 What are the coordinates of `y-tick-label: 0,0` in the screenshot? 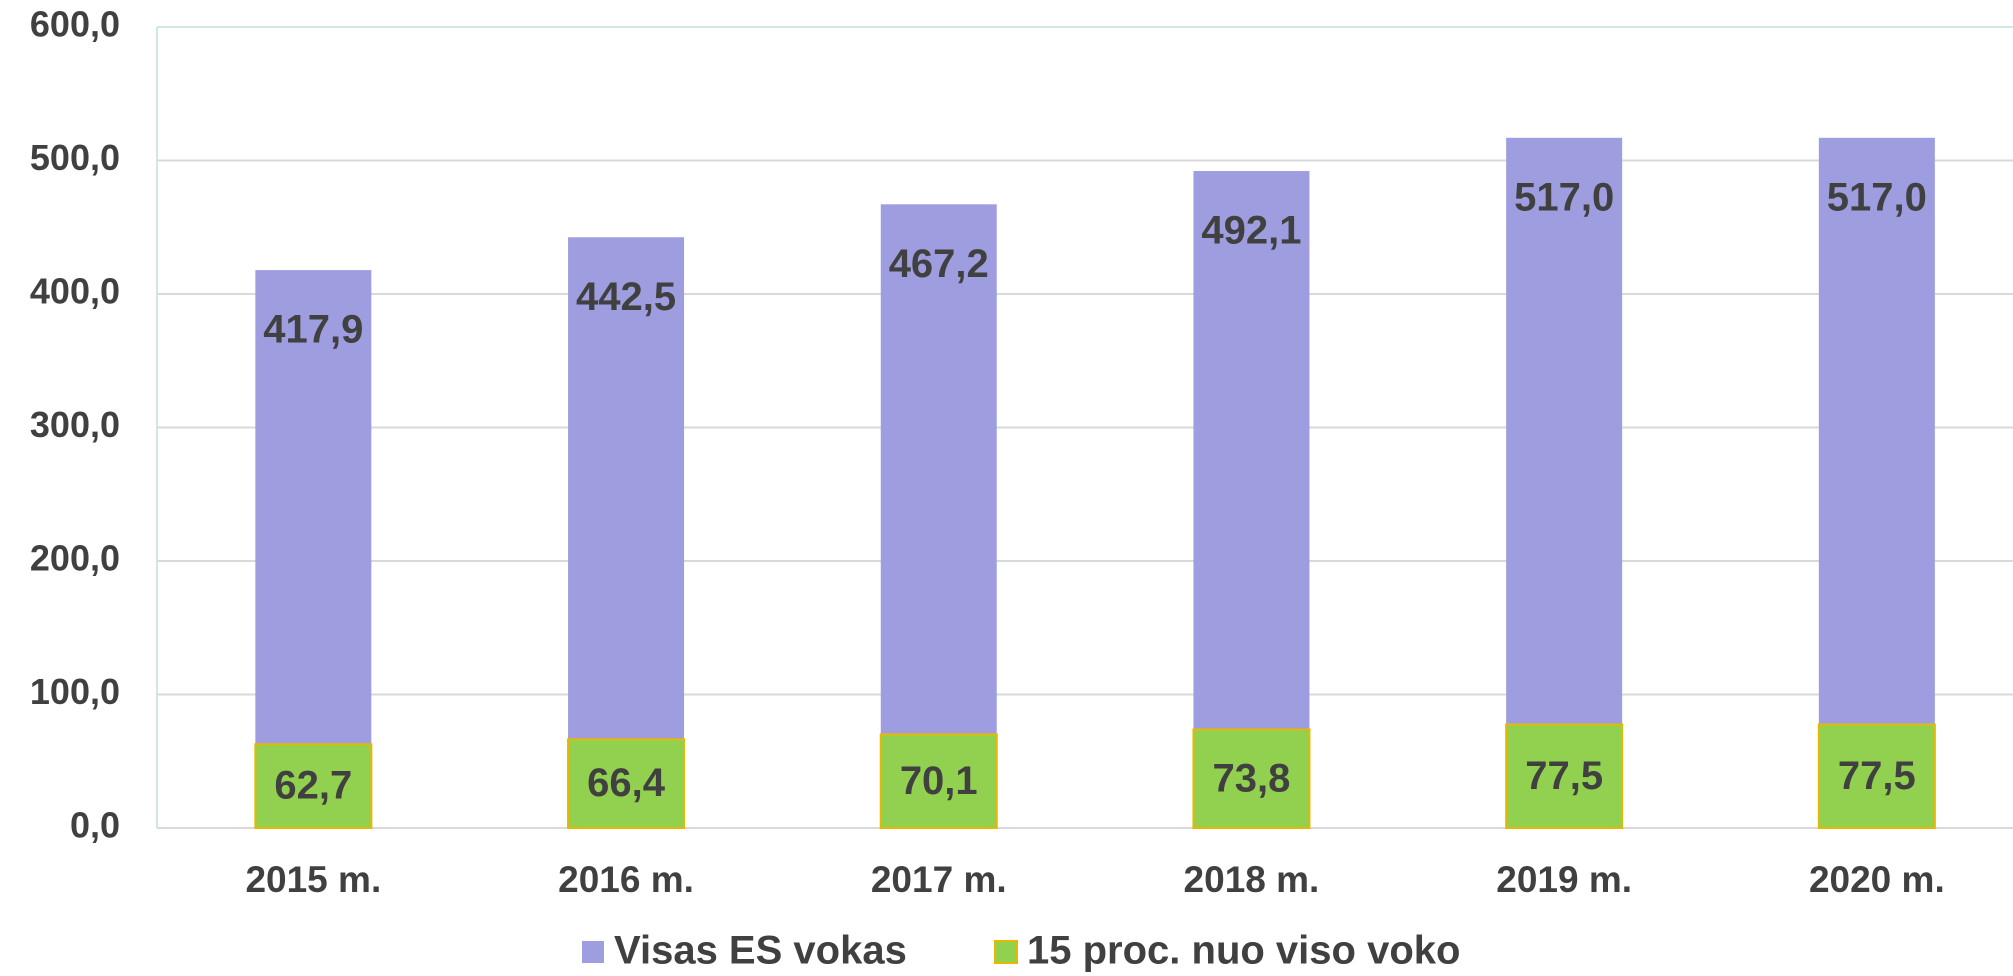 It's located at (95, 825).